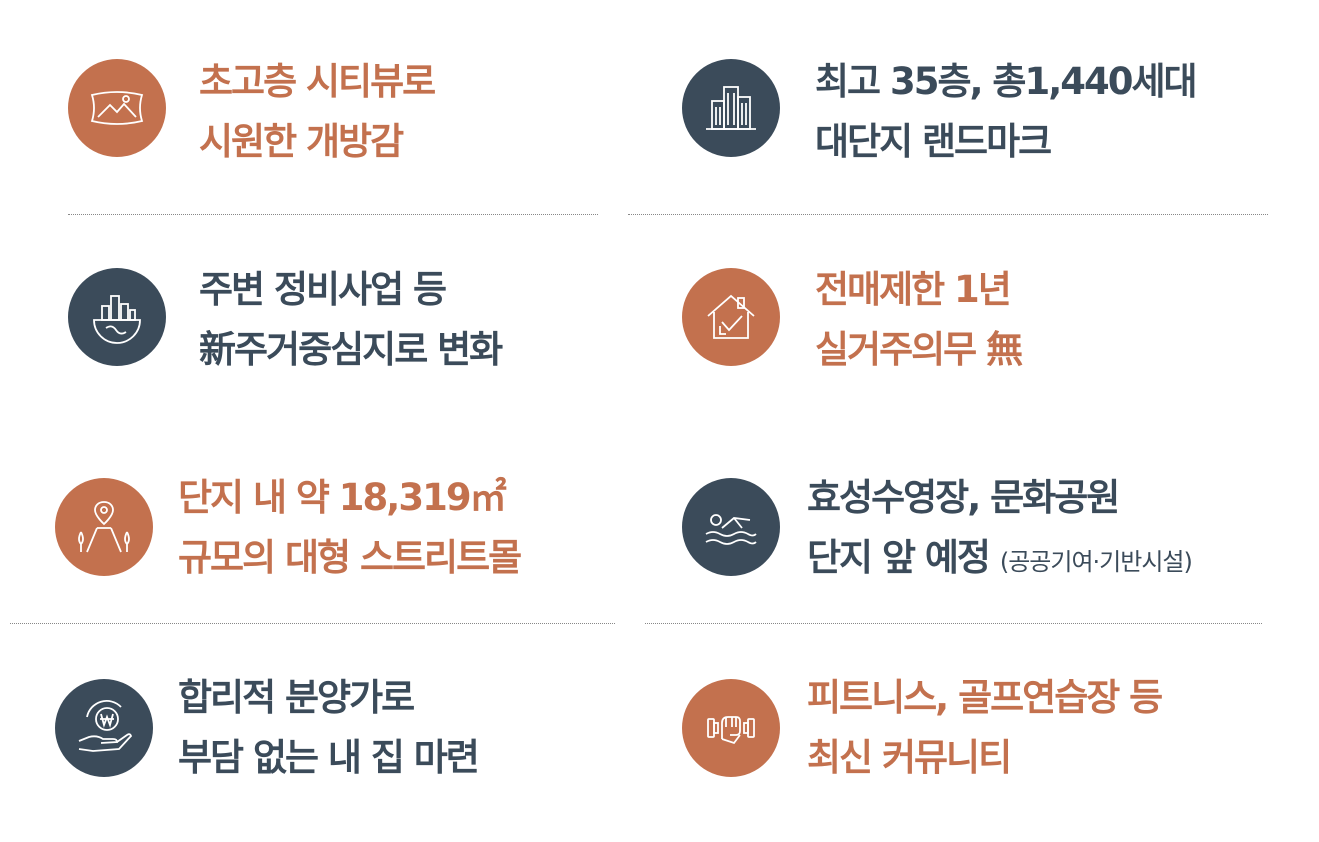 This screenshot has width=1319, height=842. I want to click on feature-line1-text: 단지 내 약 18,319㎡, so click(342, 497).